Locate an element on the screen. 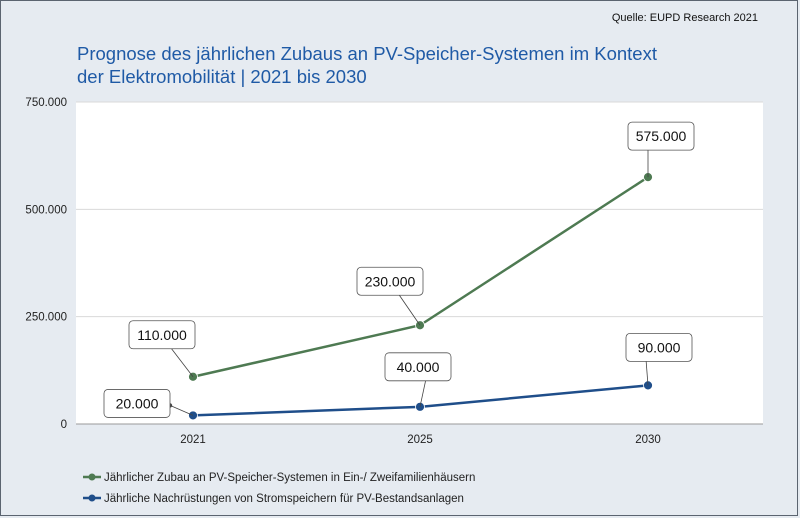  source-note: Quelle: EUPD Research 2021 is located at coordinates (684, 18).